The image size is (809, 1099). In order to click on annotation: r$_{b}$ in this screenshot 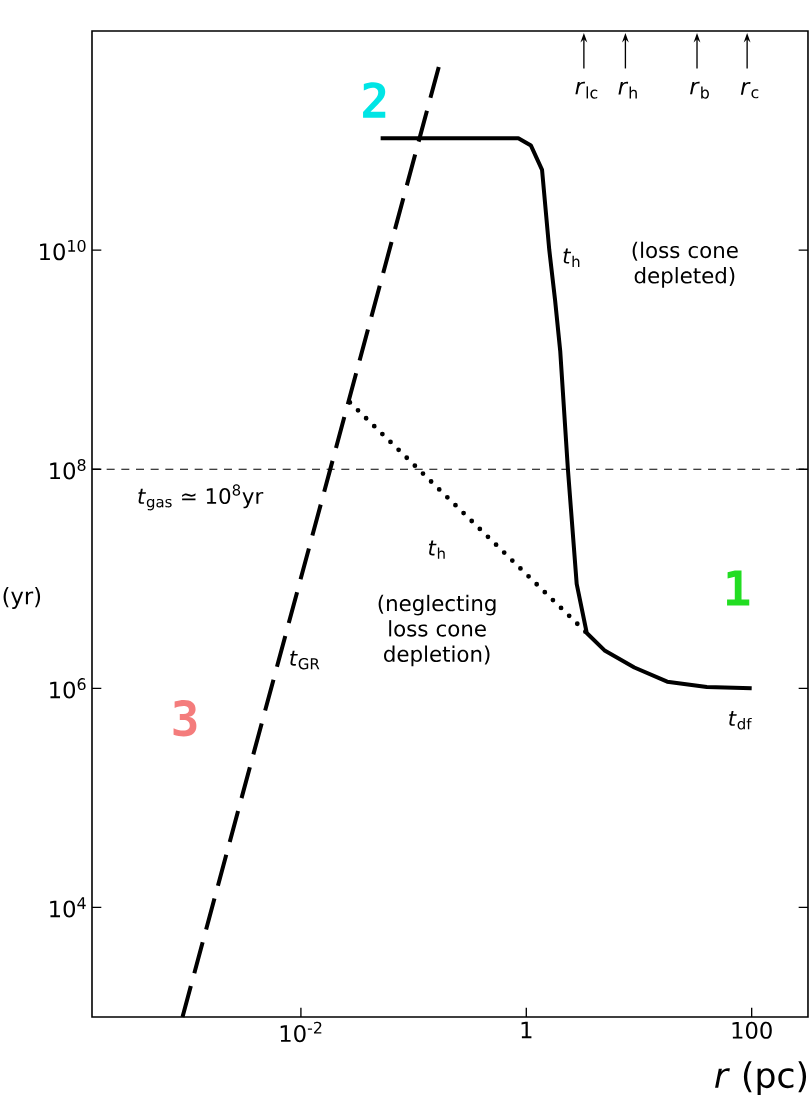, I will do `click(699, 90)`.